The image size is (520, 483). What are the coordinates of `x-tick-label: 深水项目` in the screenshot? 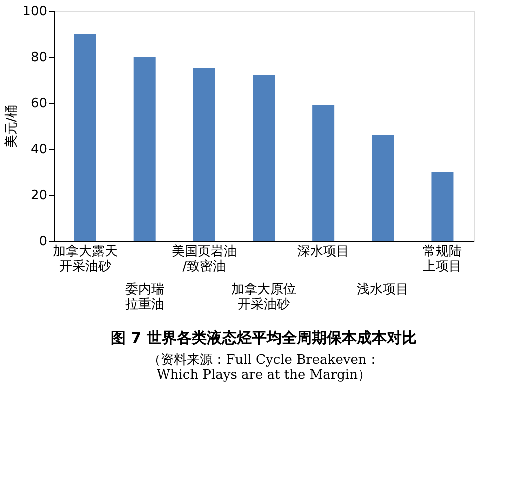 It's located at (324, 252).